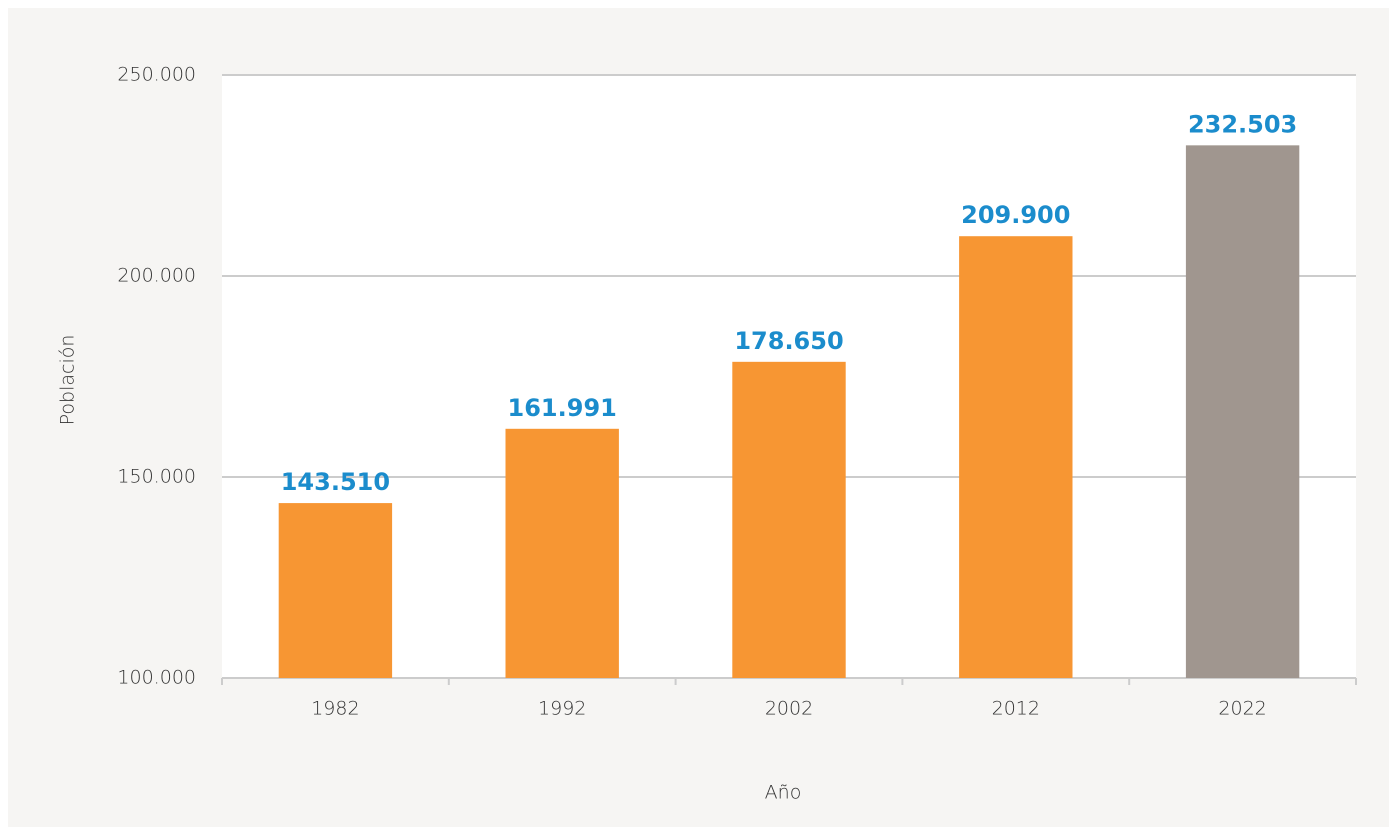 The width and height of the screenshot is (1389, 827). Describe the element at coordinates (1242, 124) in the screenshot. I see `value-label: 232.503` at that location.